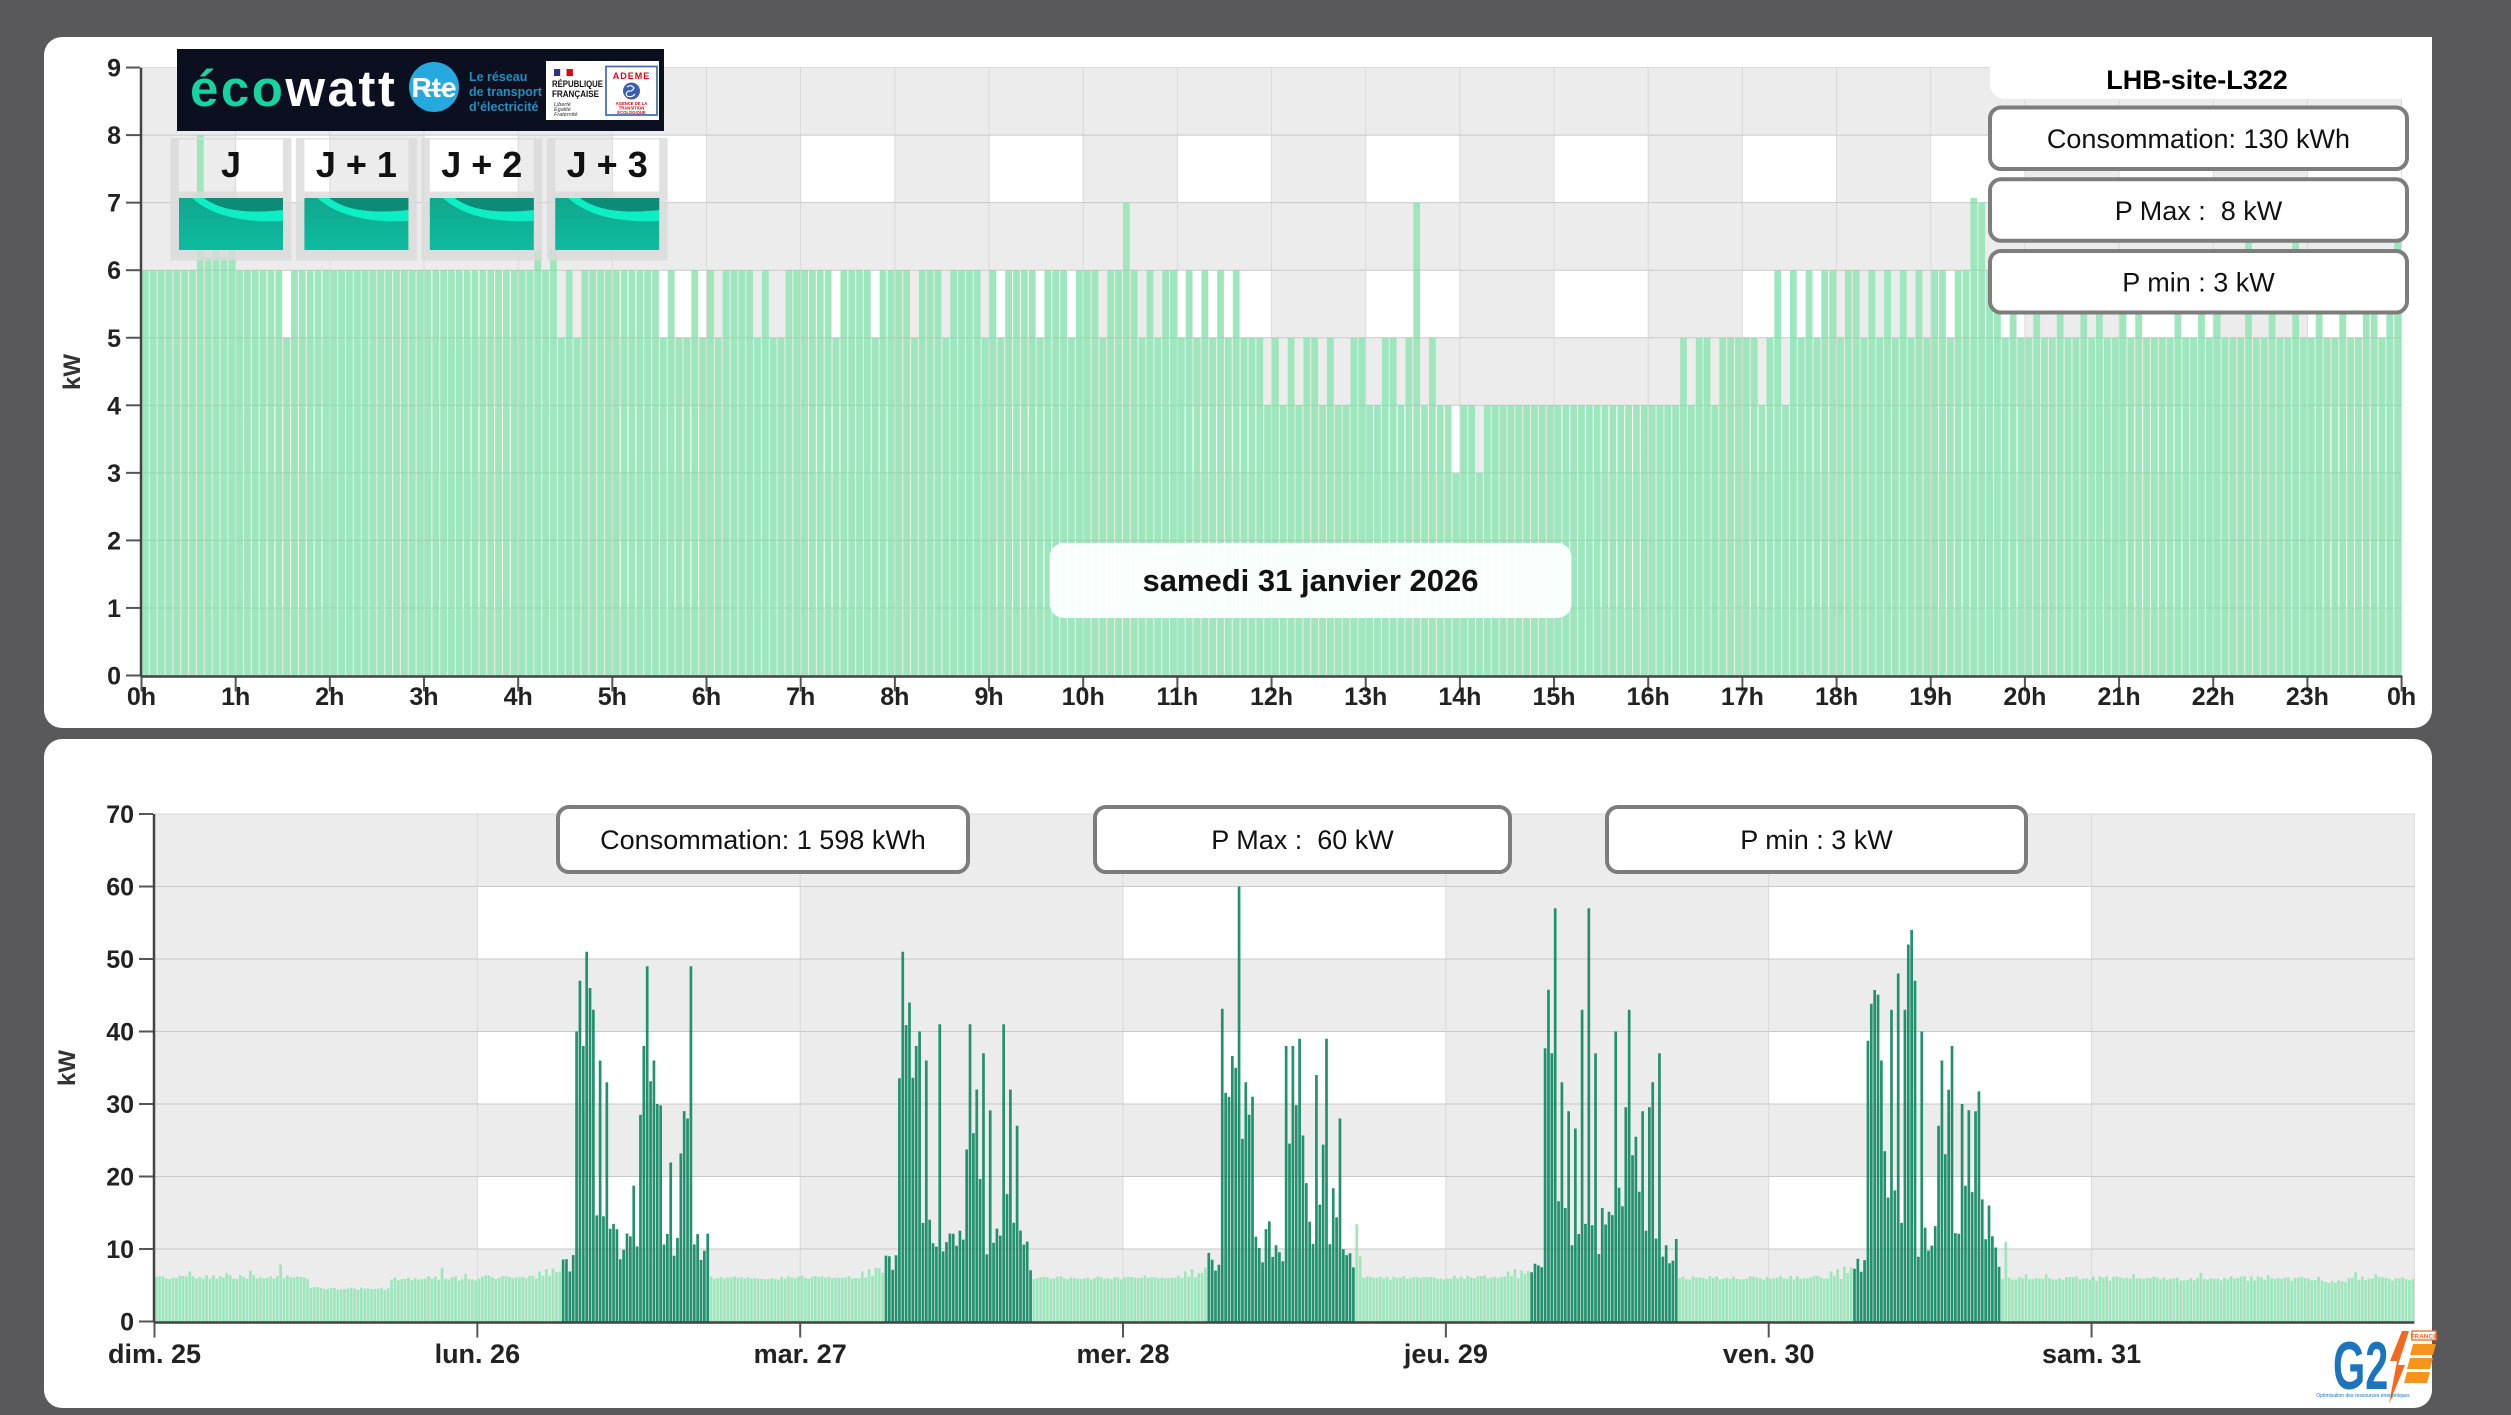  What do you see at coordinates (577, 84) in the screenshot?
I see `svg-text: RÉPUBLIQUE` at bounding box center [577, 84].